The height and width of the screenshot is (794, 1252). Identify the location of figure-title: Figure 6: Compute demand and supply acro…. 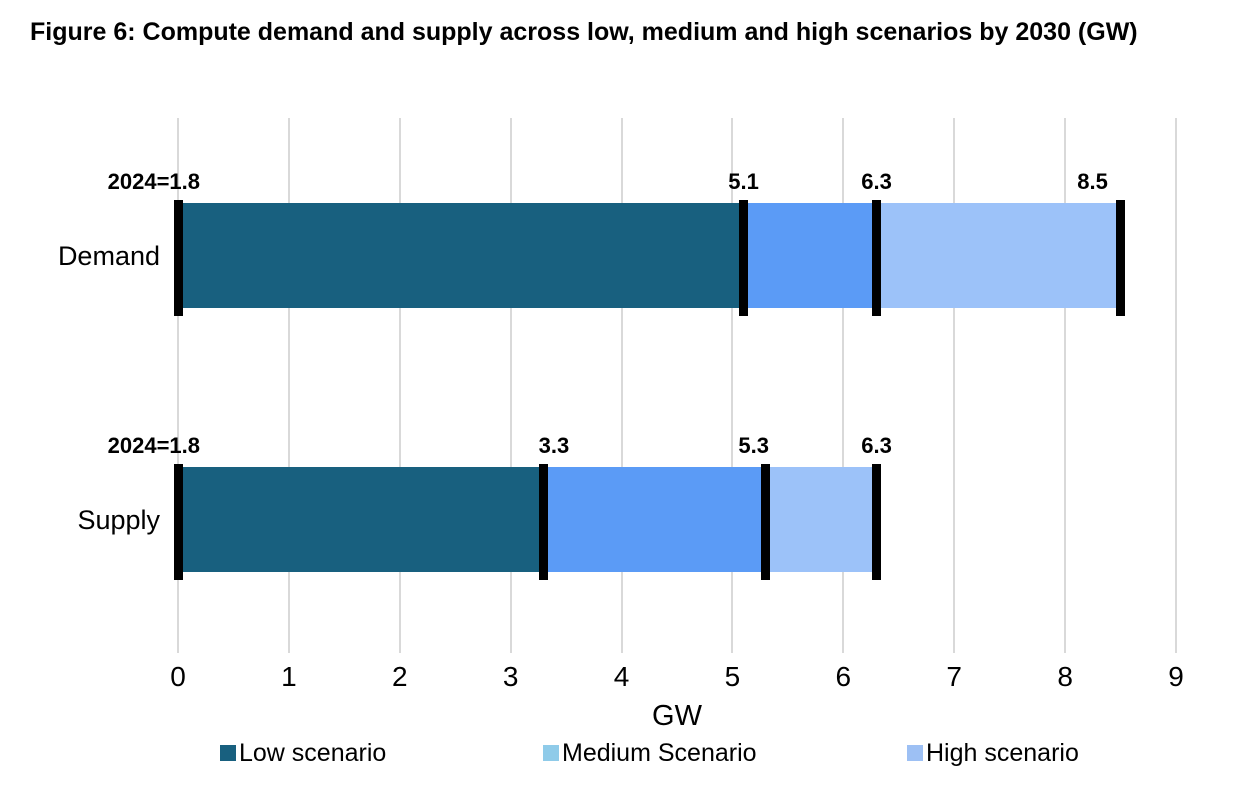
(584, 32).